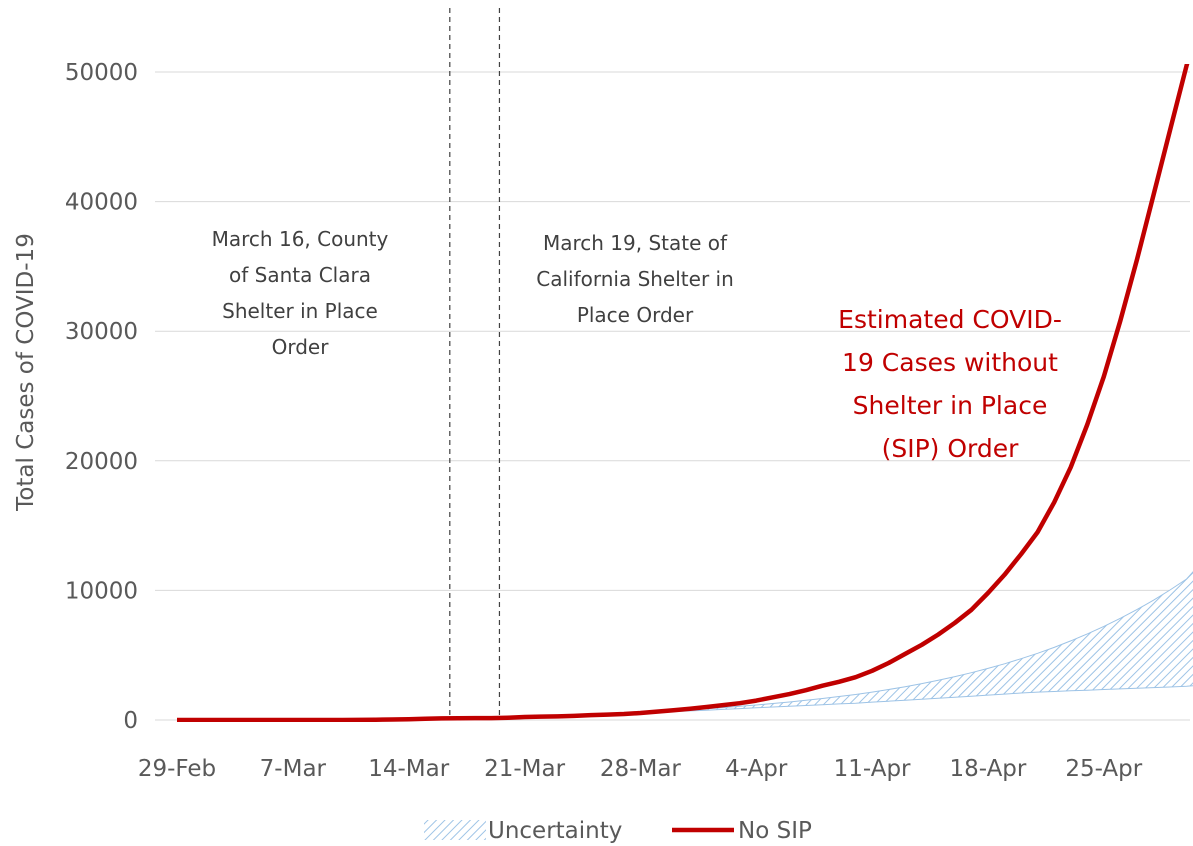 This screenshot has width=1193, height=846. Describe the element at coordinates (872, 769) in the screenshot. I see `x-tick-label: 11-Apr` at that location.